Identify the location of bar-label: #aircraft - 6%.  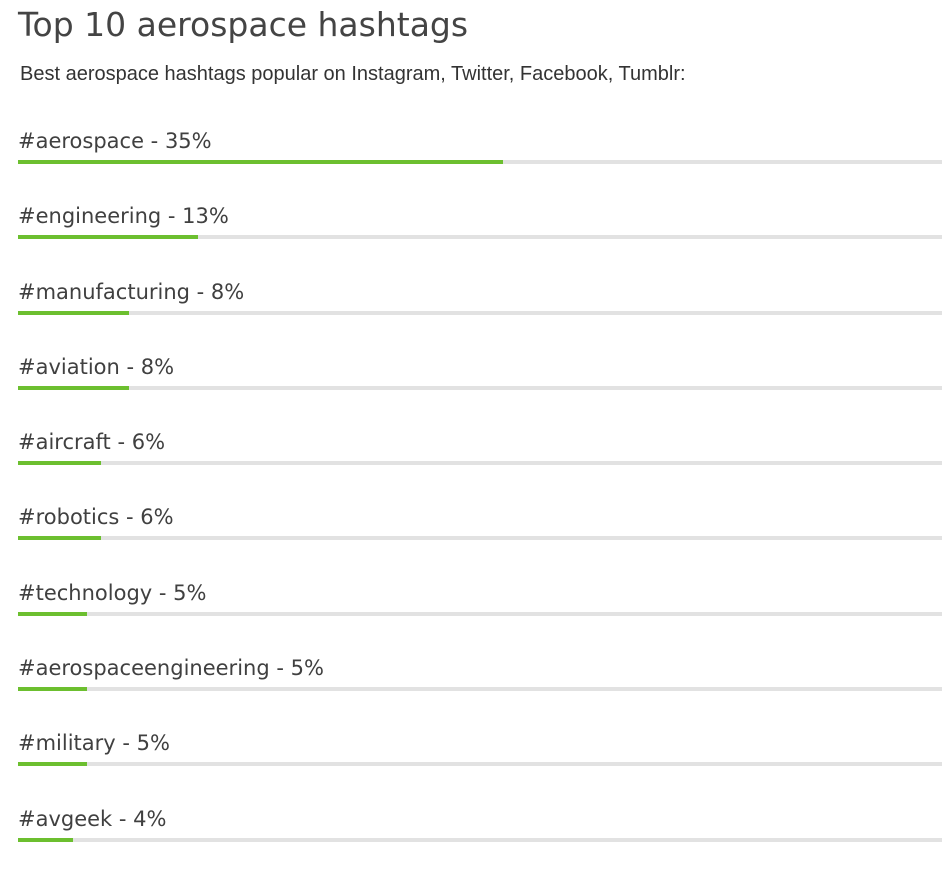
(92, 442).